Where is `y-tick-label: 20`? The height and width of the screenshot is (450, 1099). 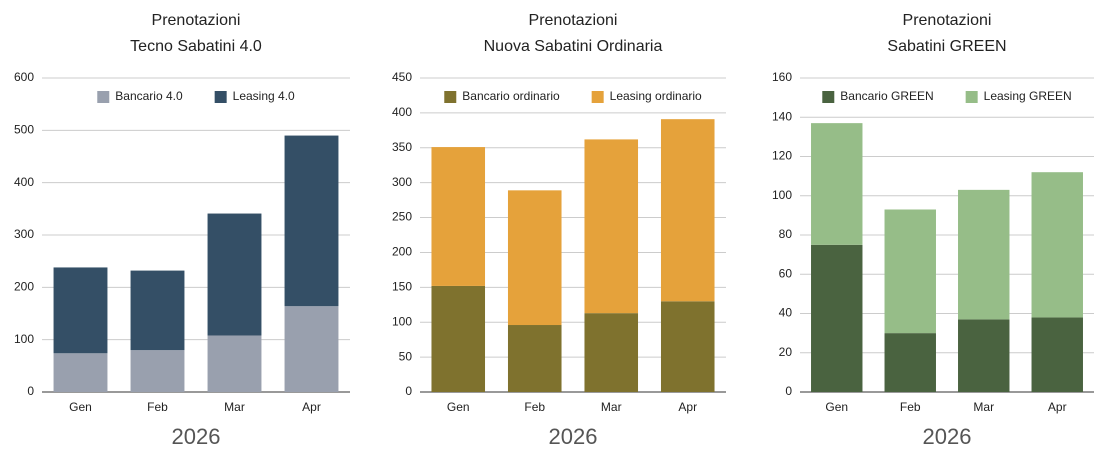
y-tick-label: 20 is located at coordinates (786, 352).